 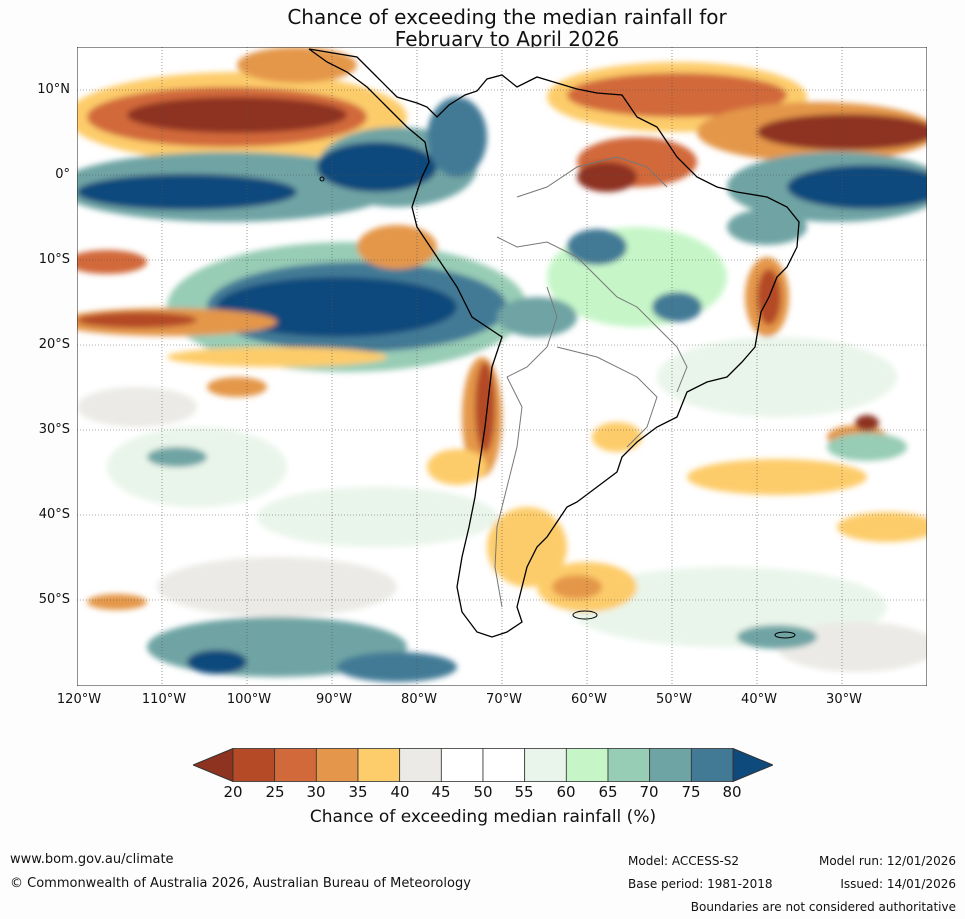 I want to click on lon-label-30w: 30°W, so click(x=844, y=699).